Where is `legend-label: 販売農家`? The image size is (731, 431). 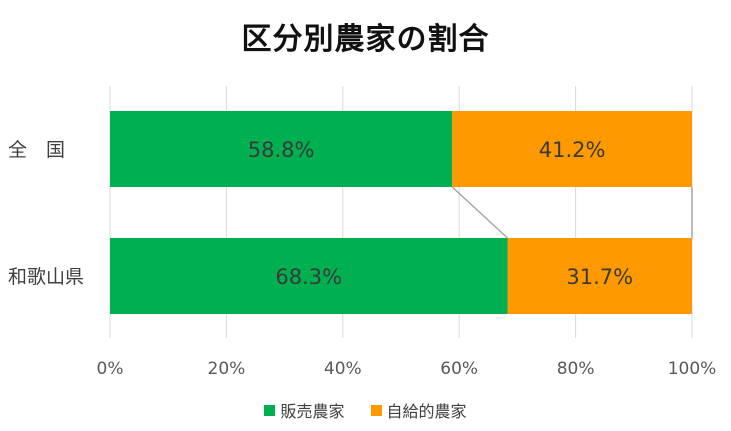
legend-label: 販売農家 is located at coordinates (312, 411).